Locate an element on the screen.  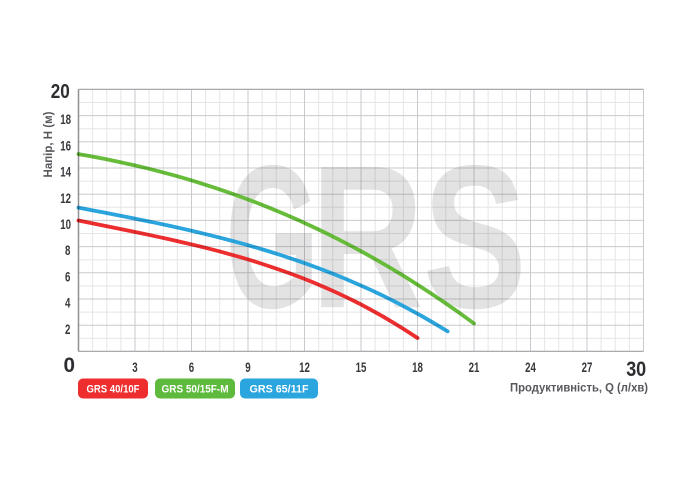
svg-text: 27 is located at coordinates (587, 367).